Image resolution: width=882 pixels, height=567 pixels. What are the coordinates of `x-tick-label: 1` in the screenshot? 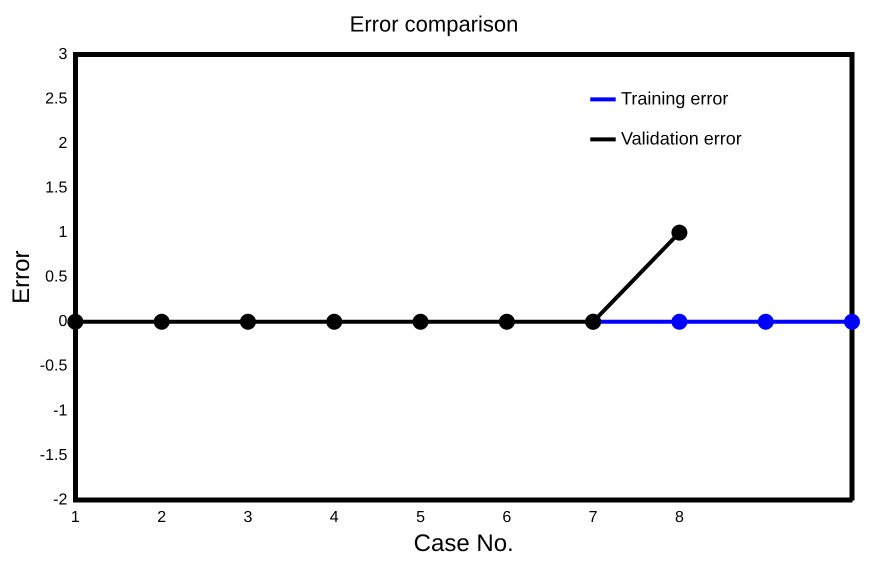 It's located at (75, 517).